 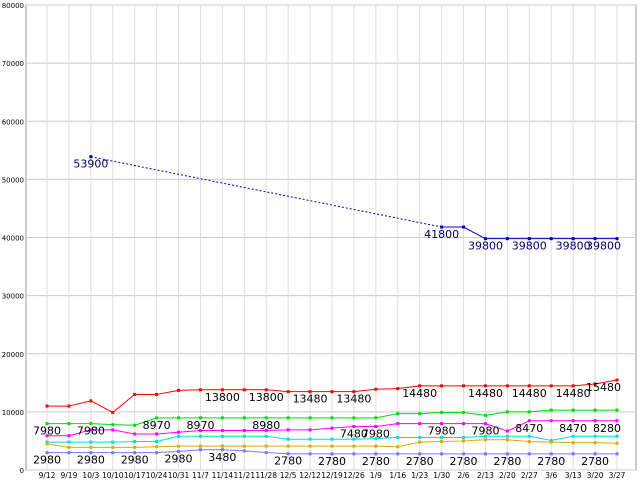 I want to click on x-tick-label: 10/24, so click(x=157, y=475).